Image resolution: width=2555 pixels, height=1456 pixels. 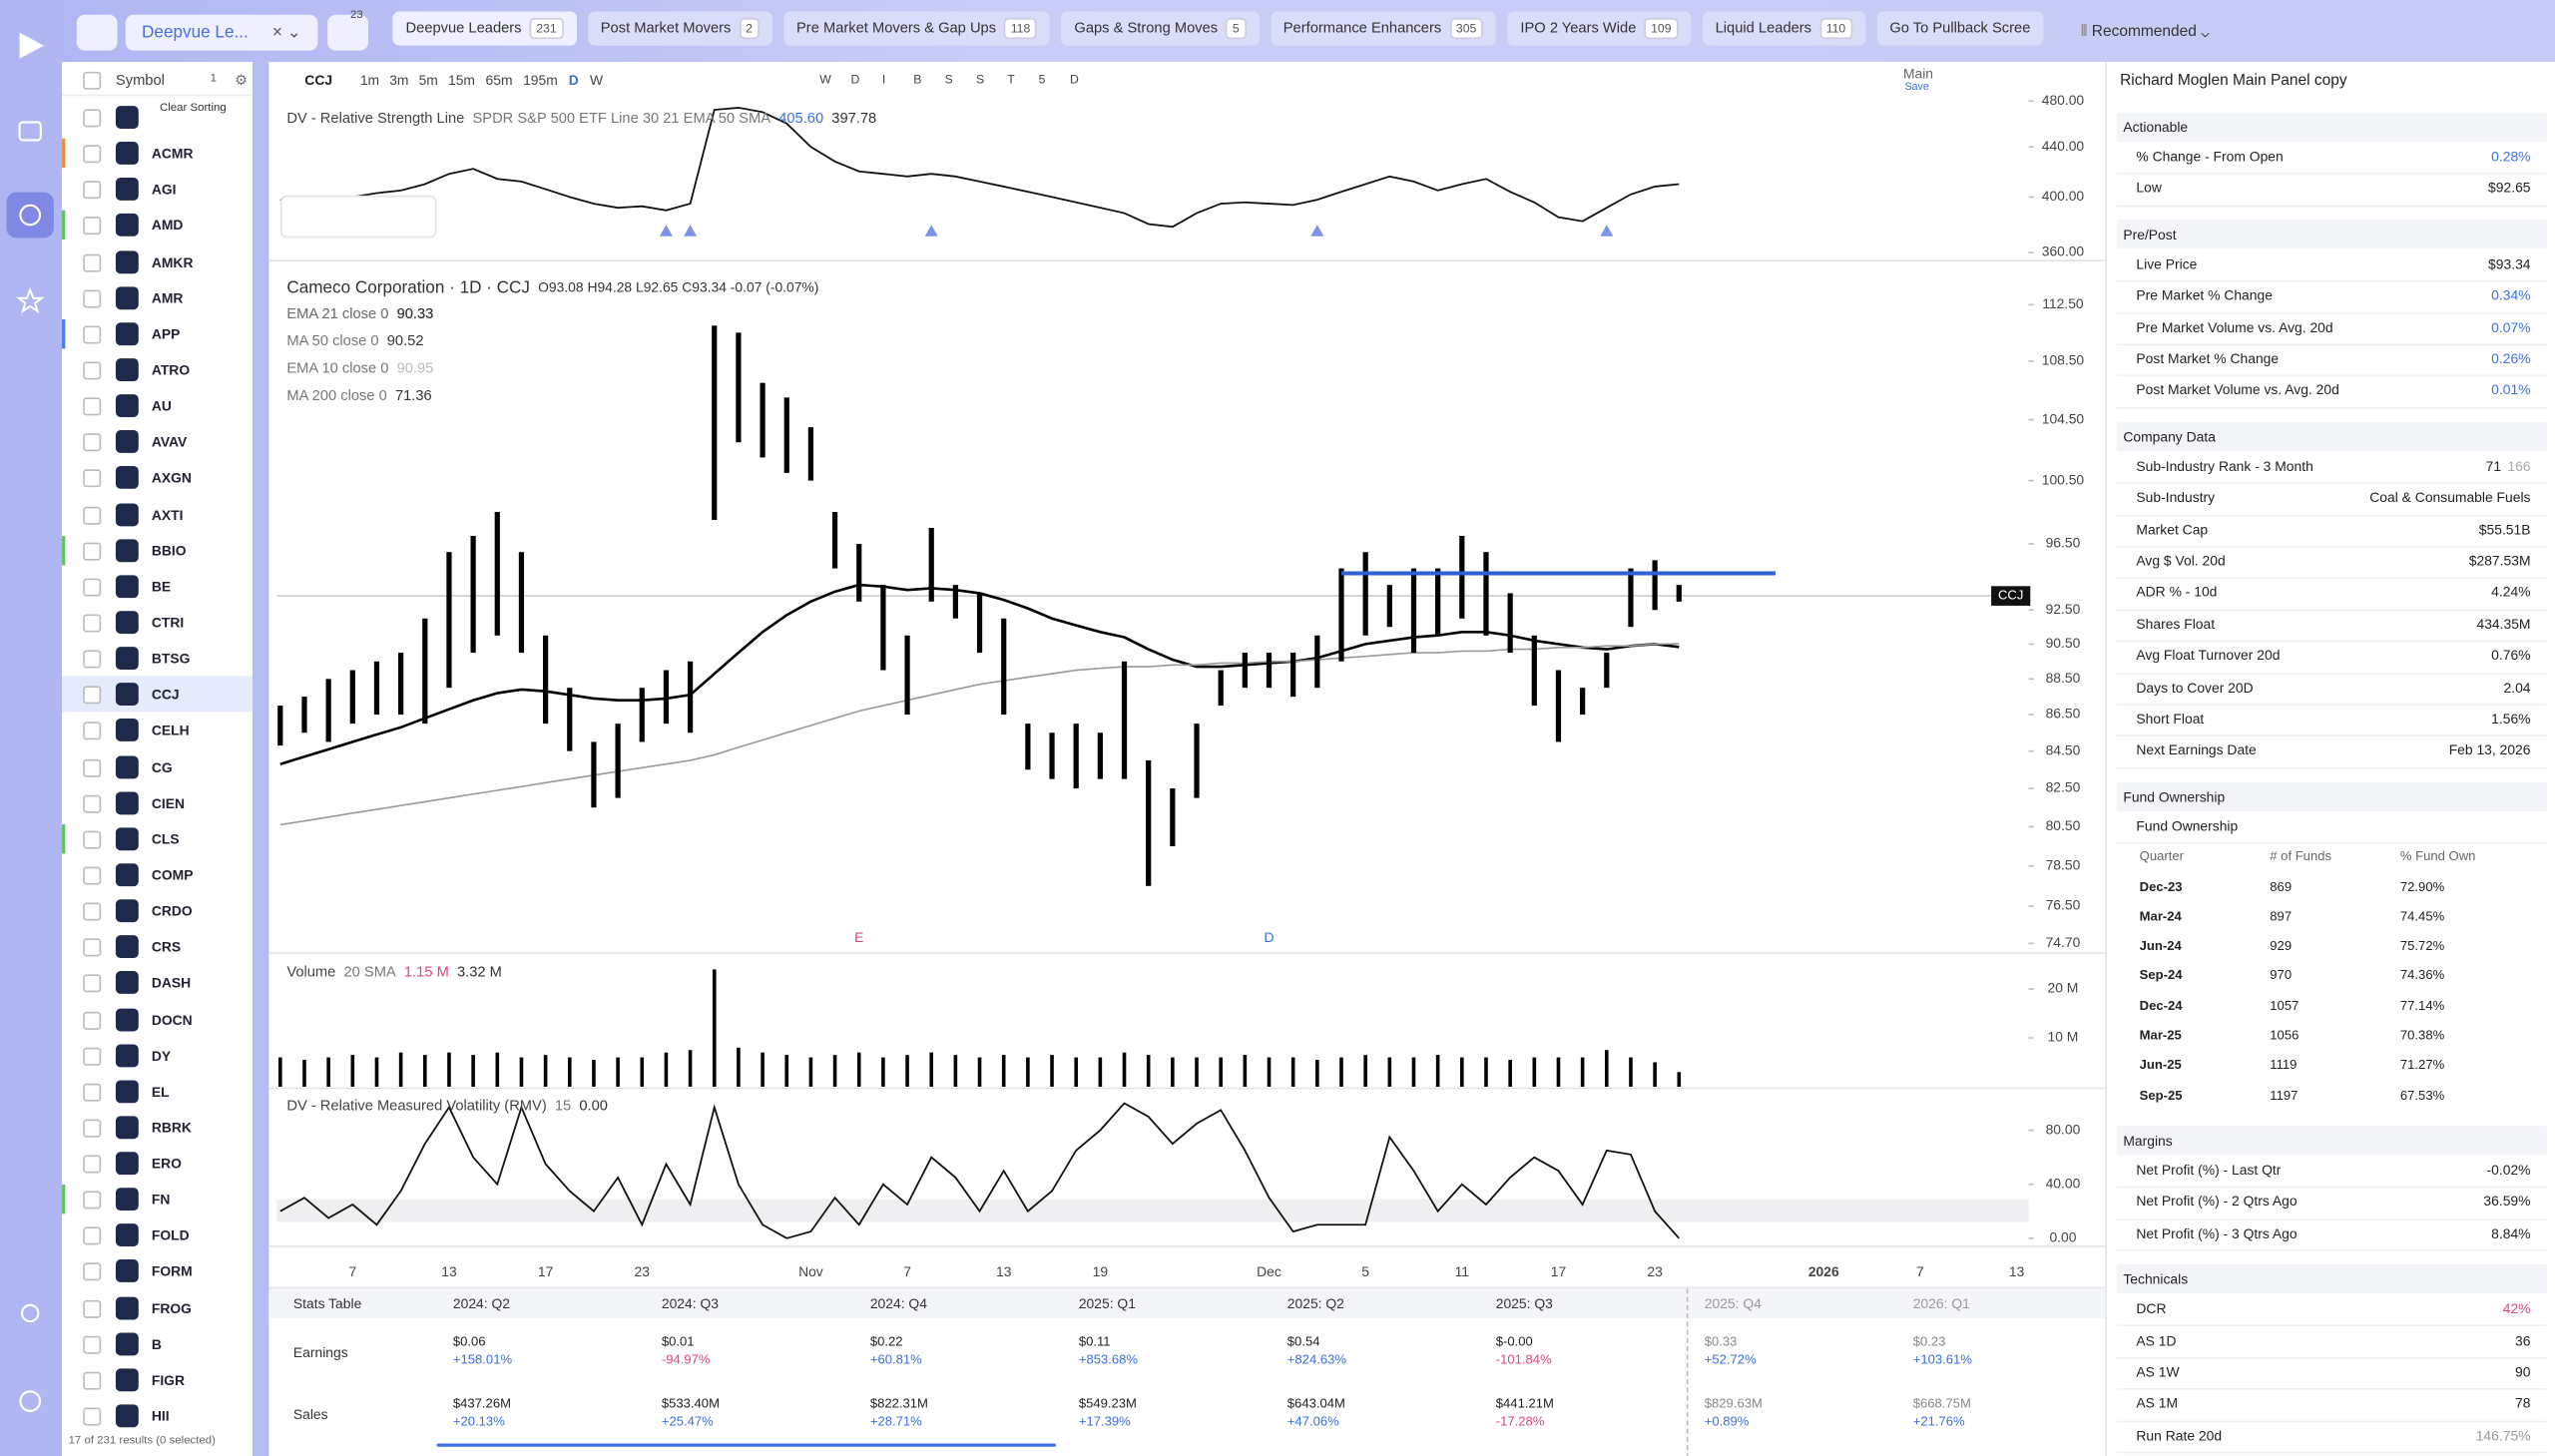 What do you see at coordinates (157, 839) in the screenshot?
I see `symbol-row: CLS` at bounding box center [157, 839].